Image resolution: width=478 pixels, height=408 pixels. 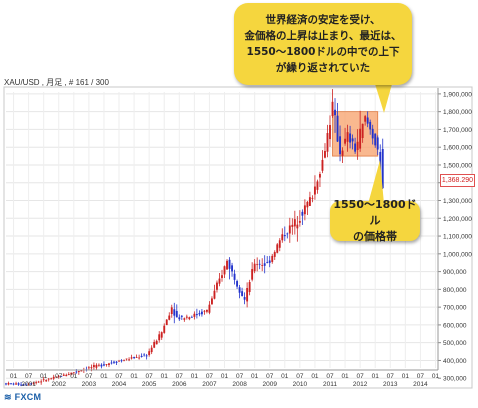 What do you see at coordinates (455, 379) in the screenshot?
I see `y-tick-label: 300,000` at bounding box center [455, 379].